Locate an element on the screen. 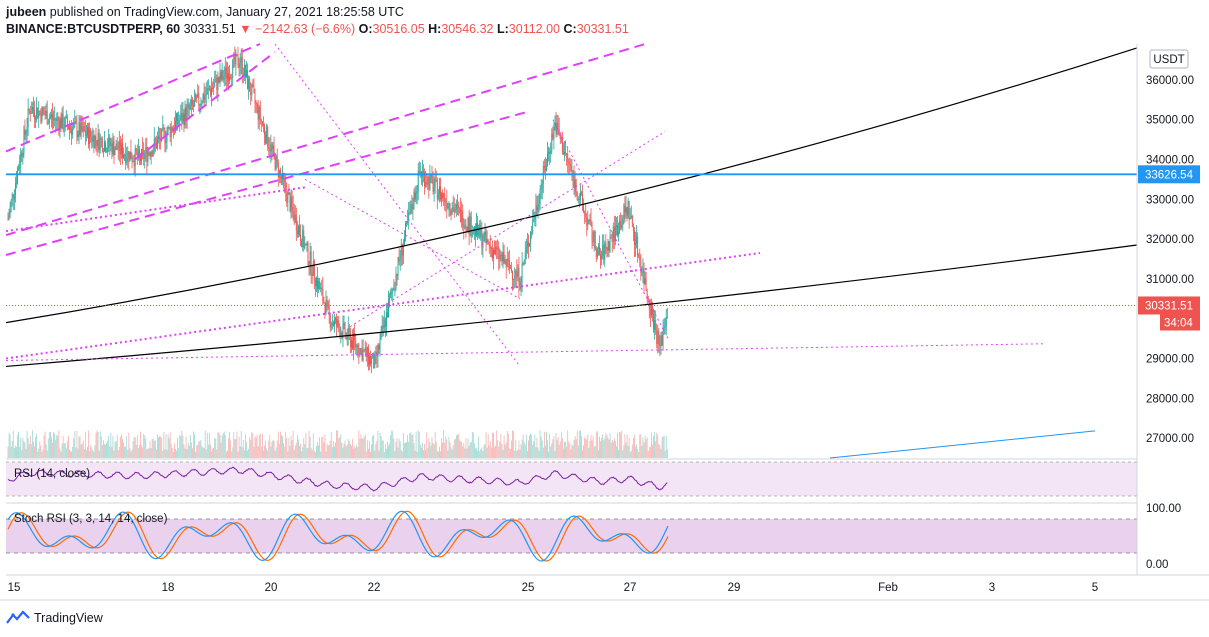 This screenshot has width=1209, height=637. base-dotted is located at coordinates (525, 352).